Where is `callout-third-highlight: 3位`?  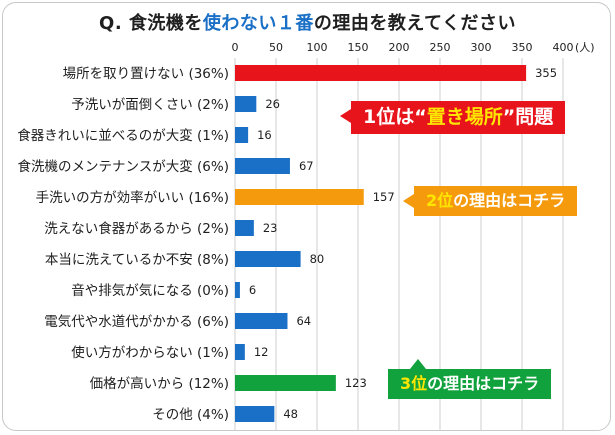 callout-third-highlight: 3位 is located at coordinates (414, 383).